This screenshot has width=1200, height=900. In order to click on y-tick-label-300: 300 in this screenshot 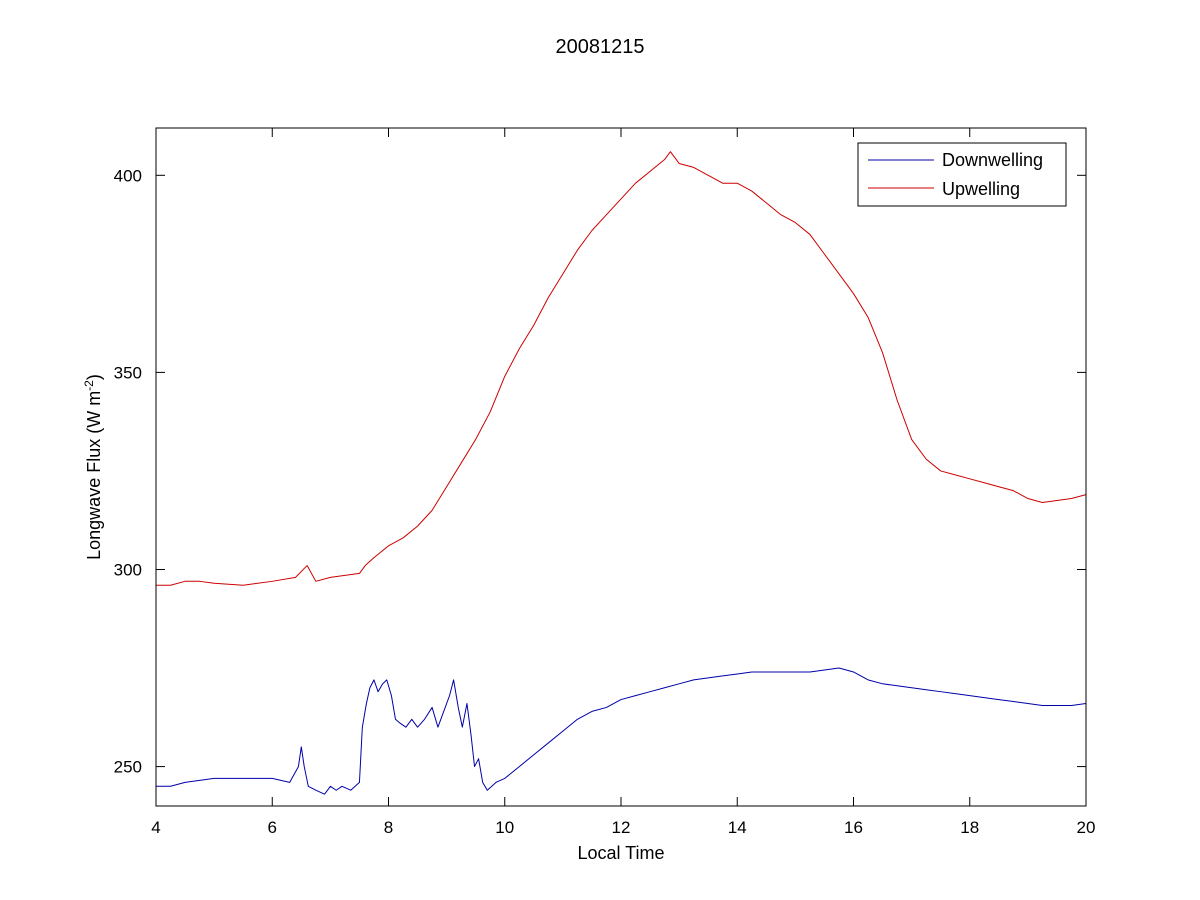, I will do `click(128, 569)`.